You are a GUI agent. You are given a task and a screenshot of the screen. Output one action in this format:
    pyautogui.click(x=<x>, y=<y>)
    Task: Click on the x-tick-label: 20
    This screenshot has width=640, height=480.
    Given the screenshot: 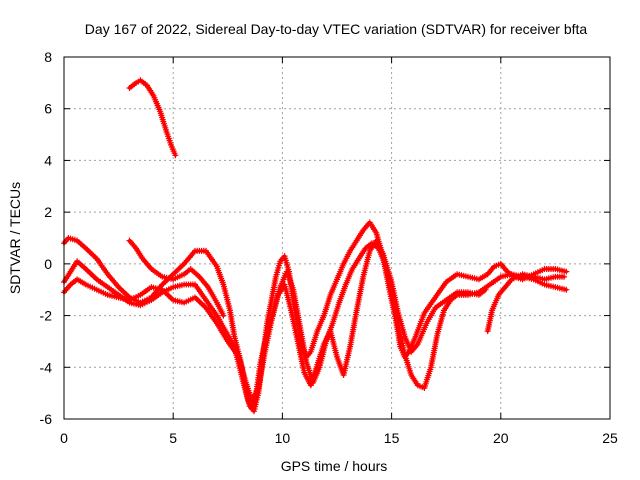 What is the action you would take?
    pyautogui.click(x=501, y=438)
    